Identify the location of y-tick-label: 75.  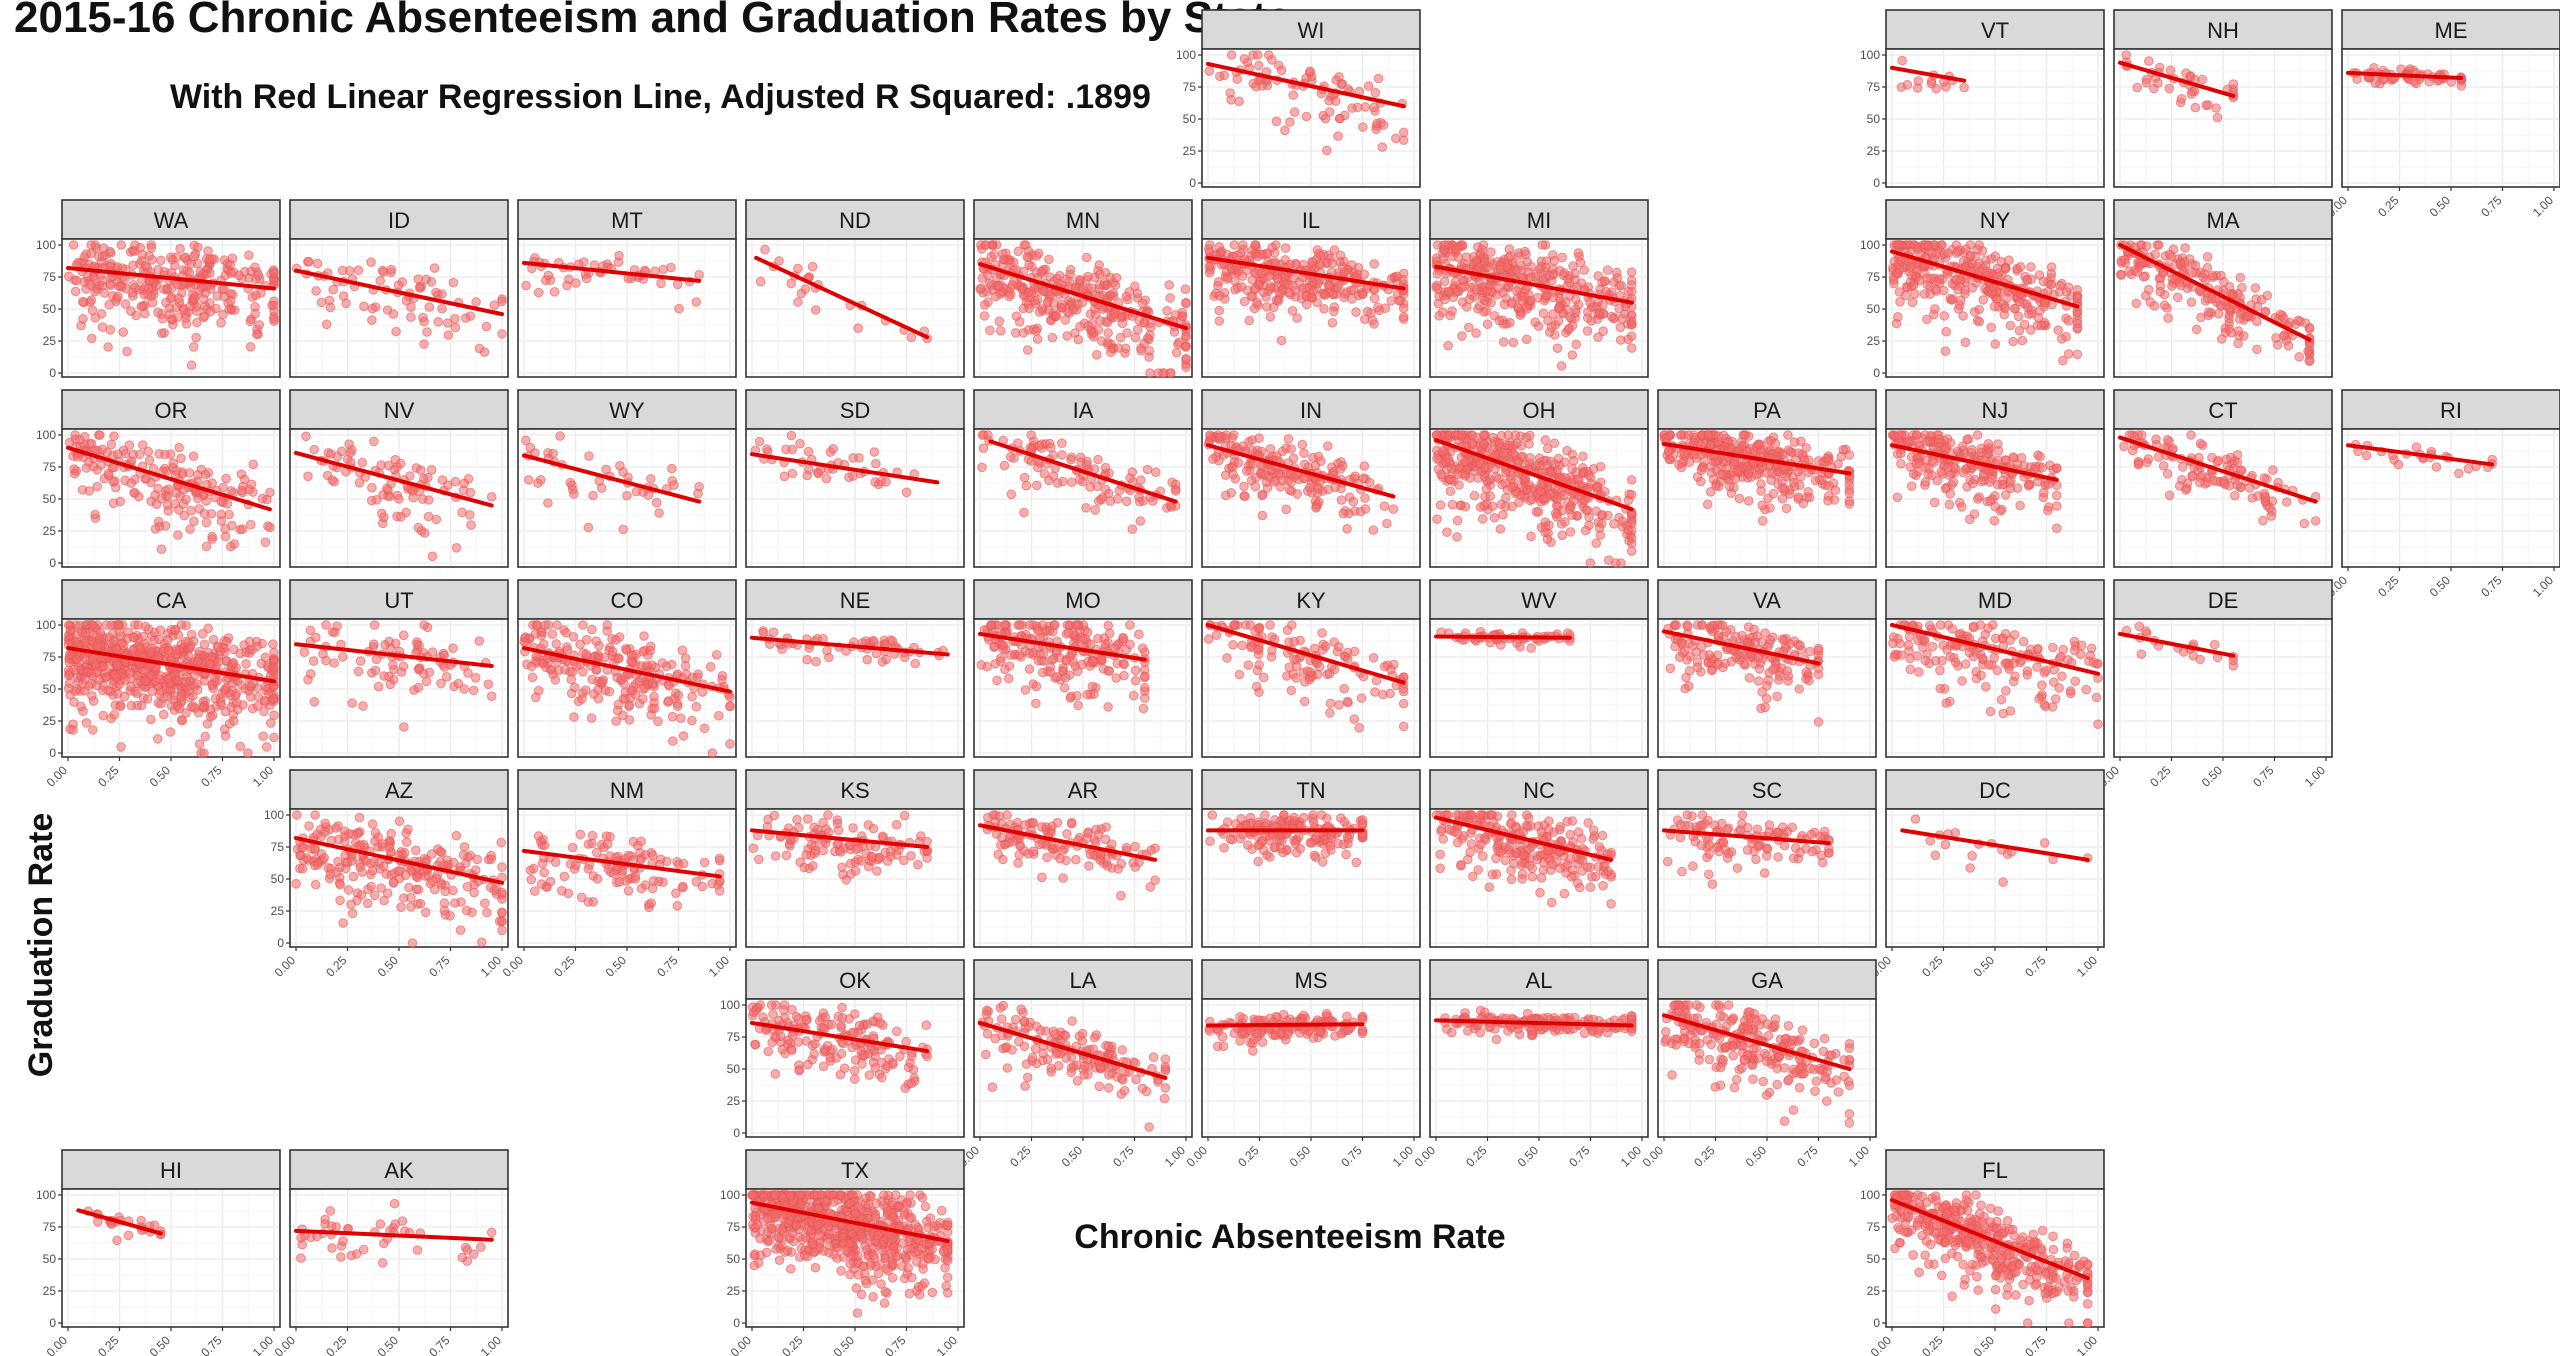
(1190, 87).